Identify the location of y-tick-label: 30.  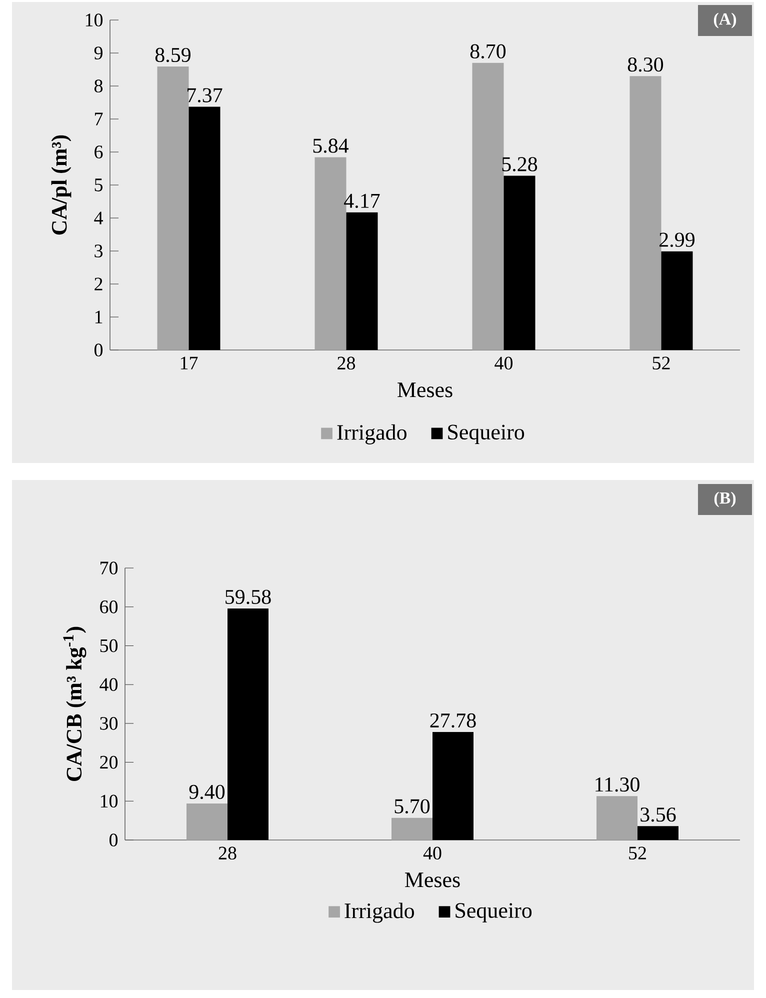
(109, 723).